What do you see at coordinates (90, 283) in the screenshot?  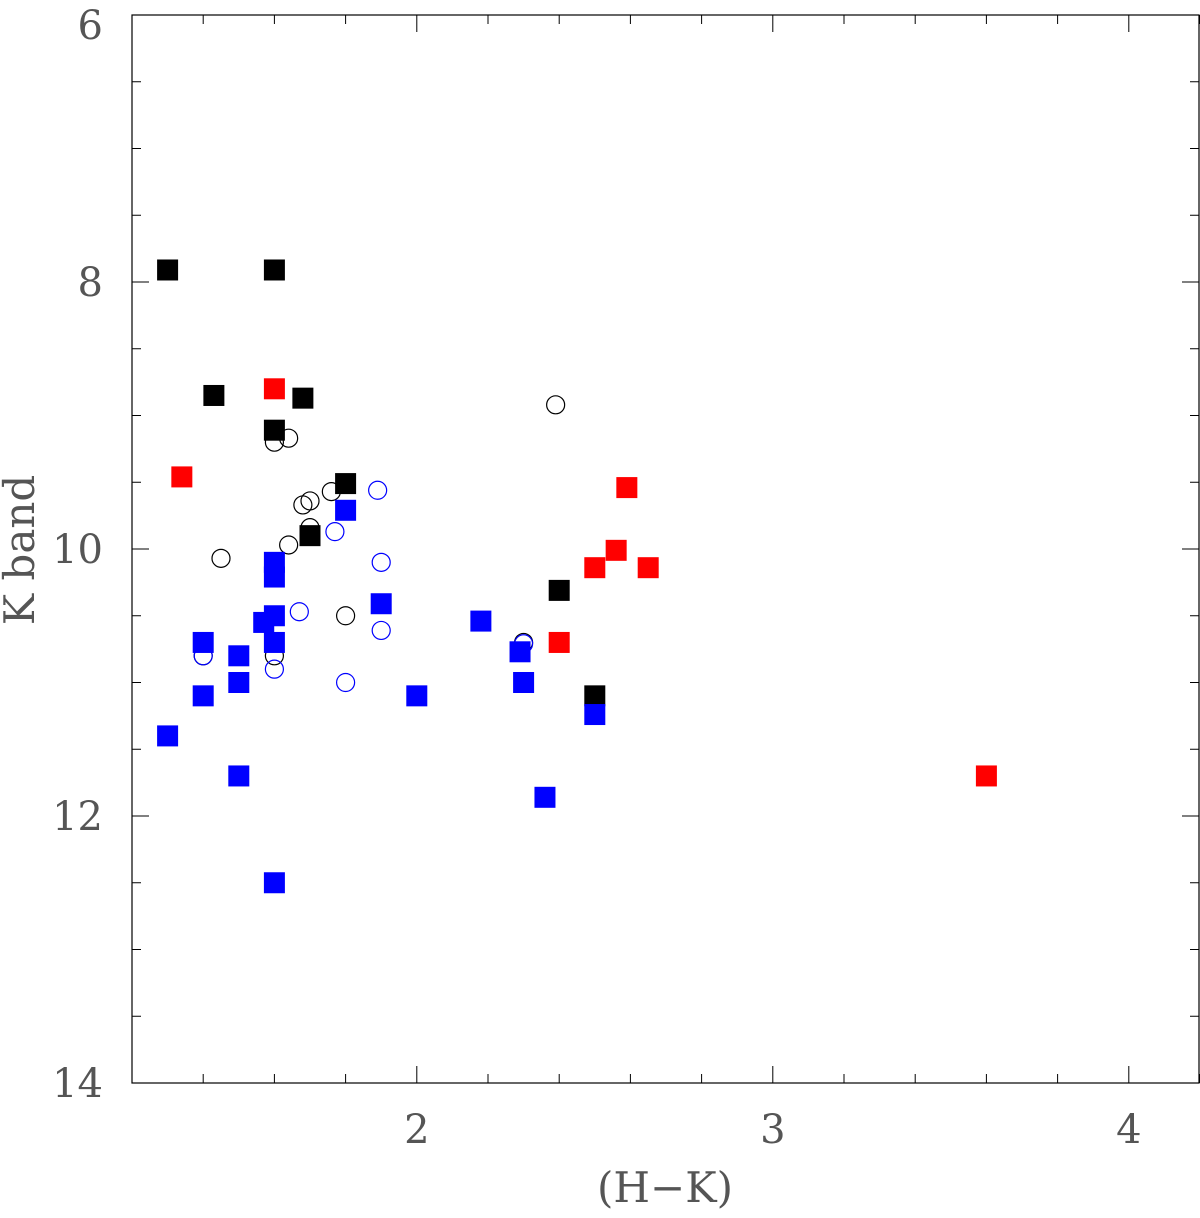 I see `y-tick-label: 8` at bounding box center [90, 283].